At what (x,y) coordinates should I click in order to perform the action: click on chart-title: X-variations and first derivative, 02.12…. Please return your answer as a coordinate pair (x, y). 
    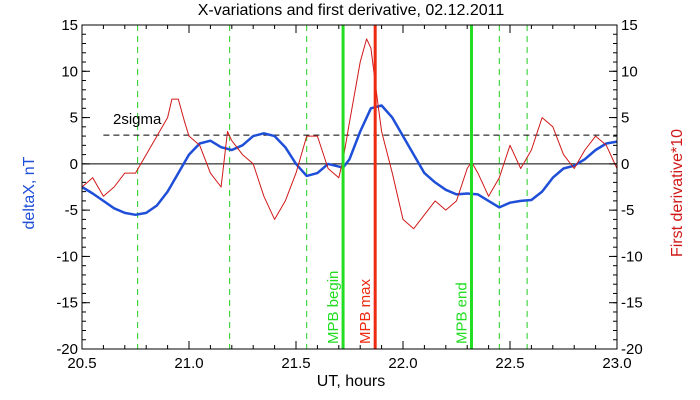
    Looking at the image, I should click on (351, 10).